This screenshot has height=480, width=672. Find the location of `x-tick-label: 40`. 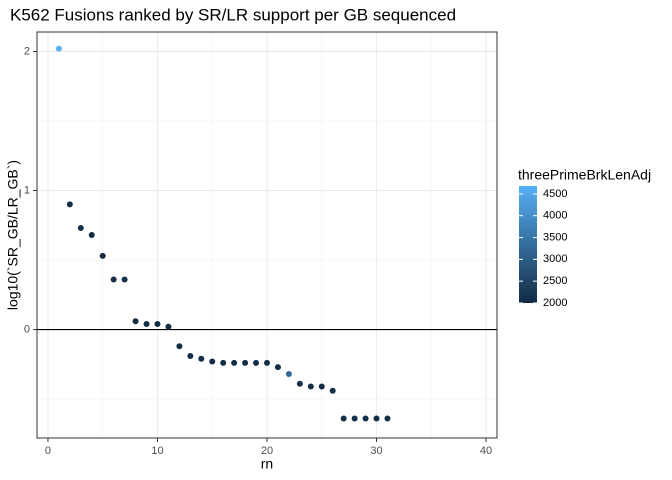

x-tick-label: 40 is located at coordinates (486, 451).